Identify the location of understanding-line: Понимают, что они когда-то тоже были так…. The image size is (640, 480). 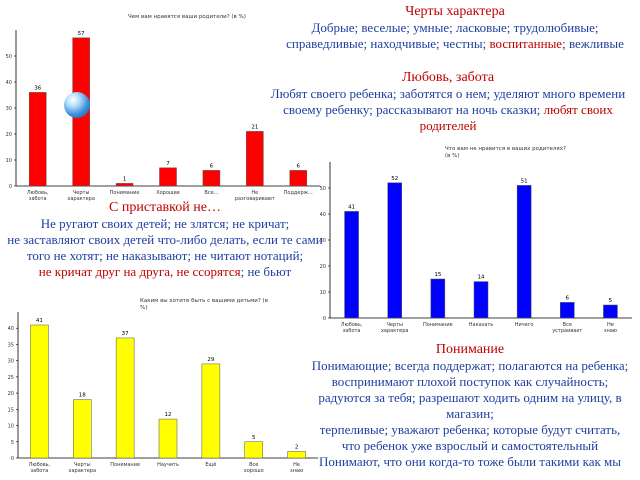
(470, 461).